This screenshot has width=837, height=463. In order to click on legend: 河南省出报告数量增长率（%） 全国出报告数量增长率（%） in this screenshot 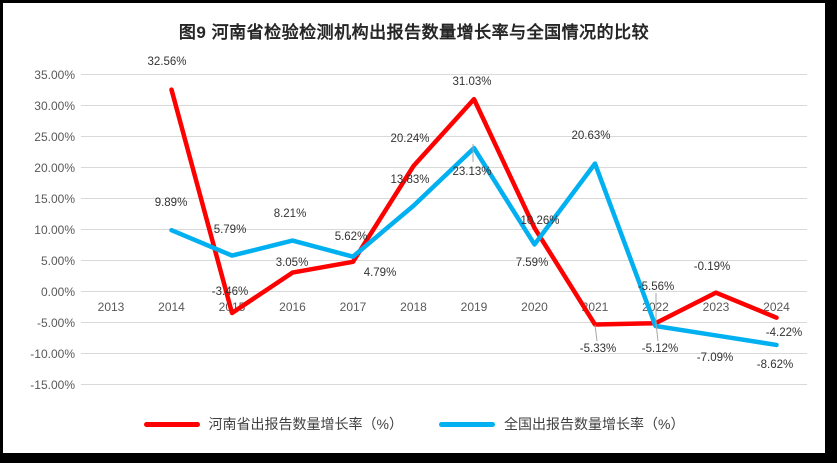, I will do `click(414, 424)`.